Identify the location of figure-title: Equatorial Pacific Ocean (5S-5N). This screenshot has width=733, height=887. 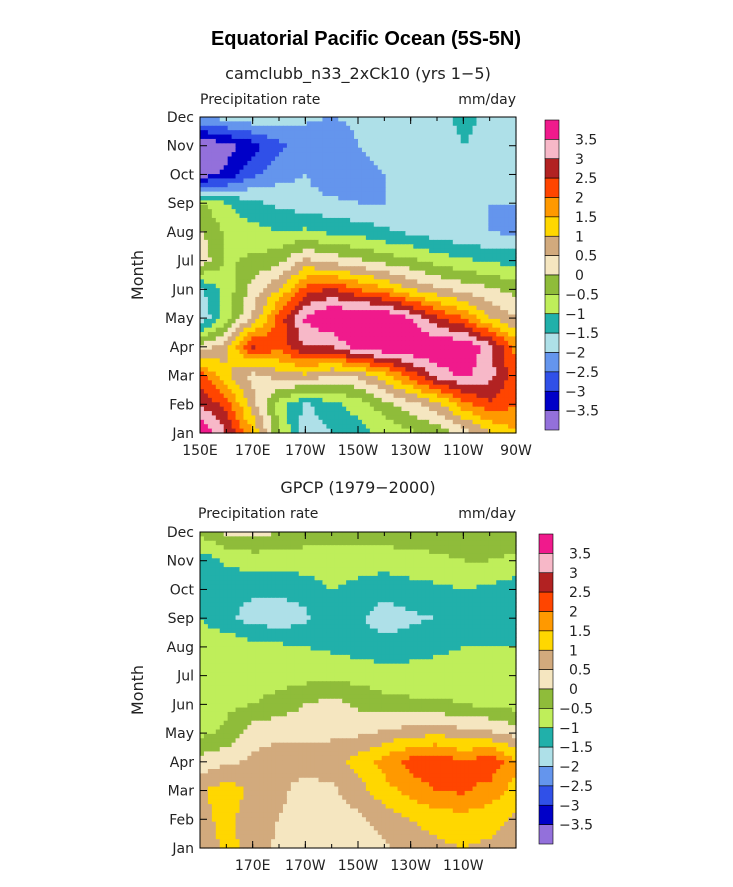
(366, 39).